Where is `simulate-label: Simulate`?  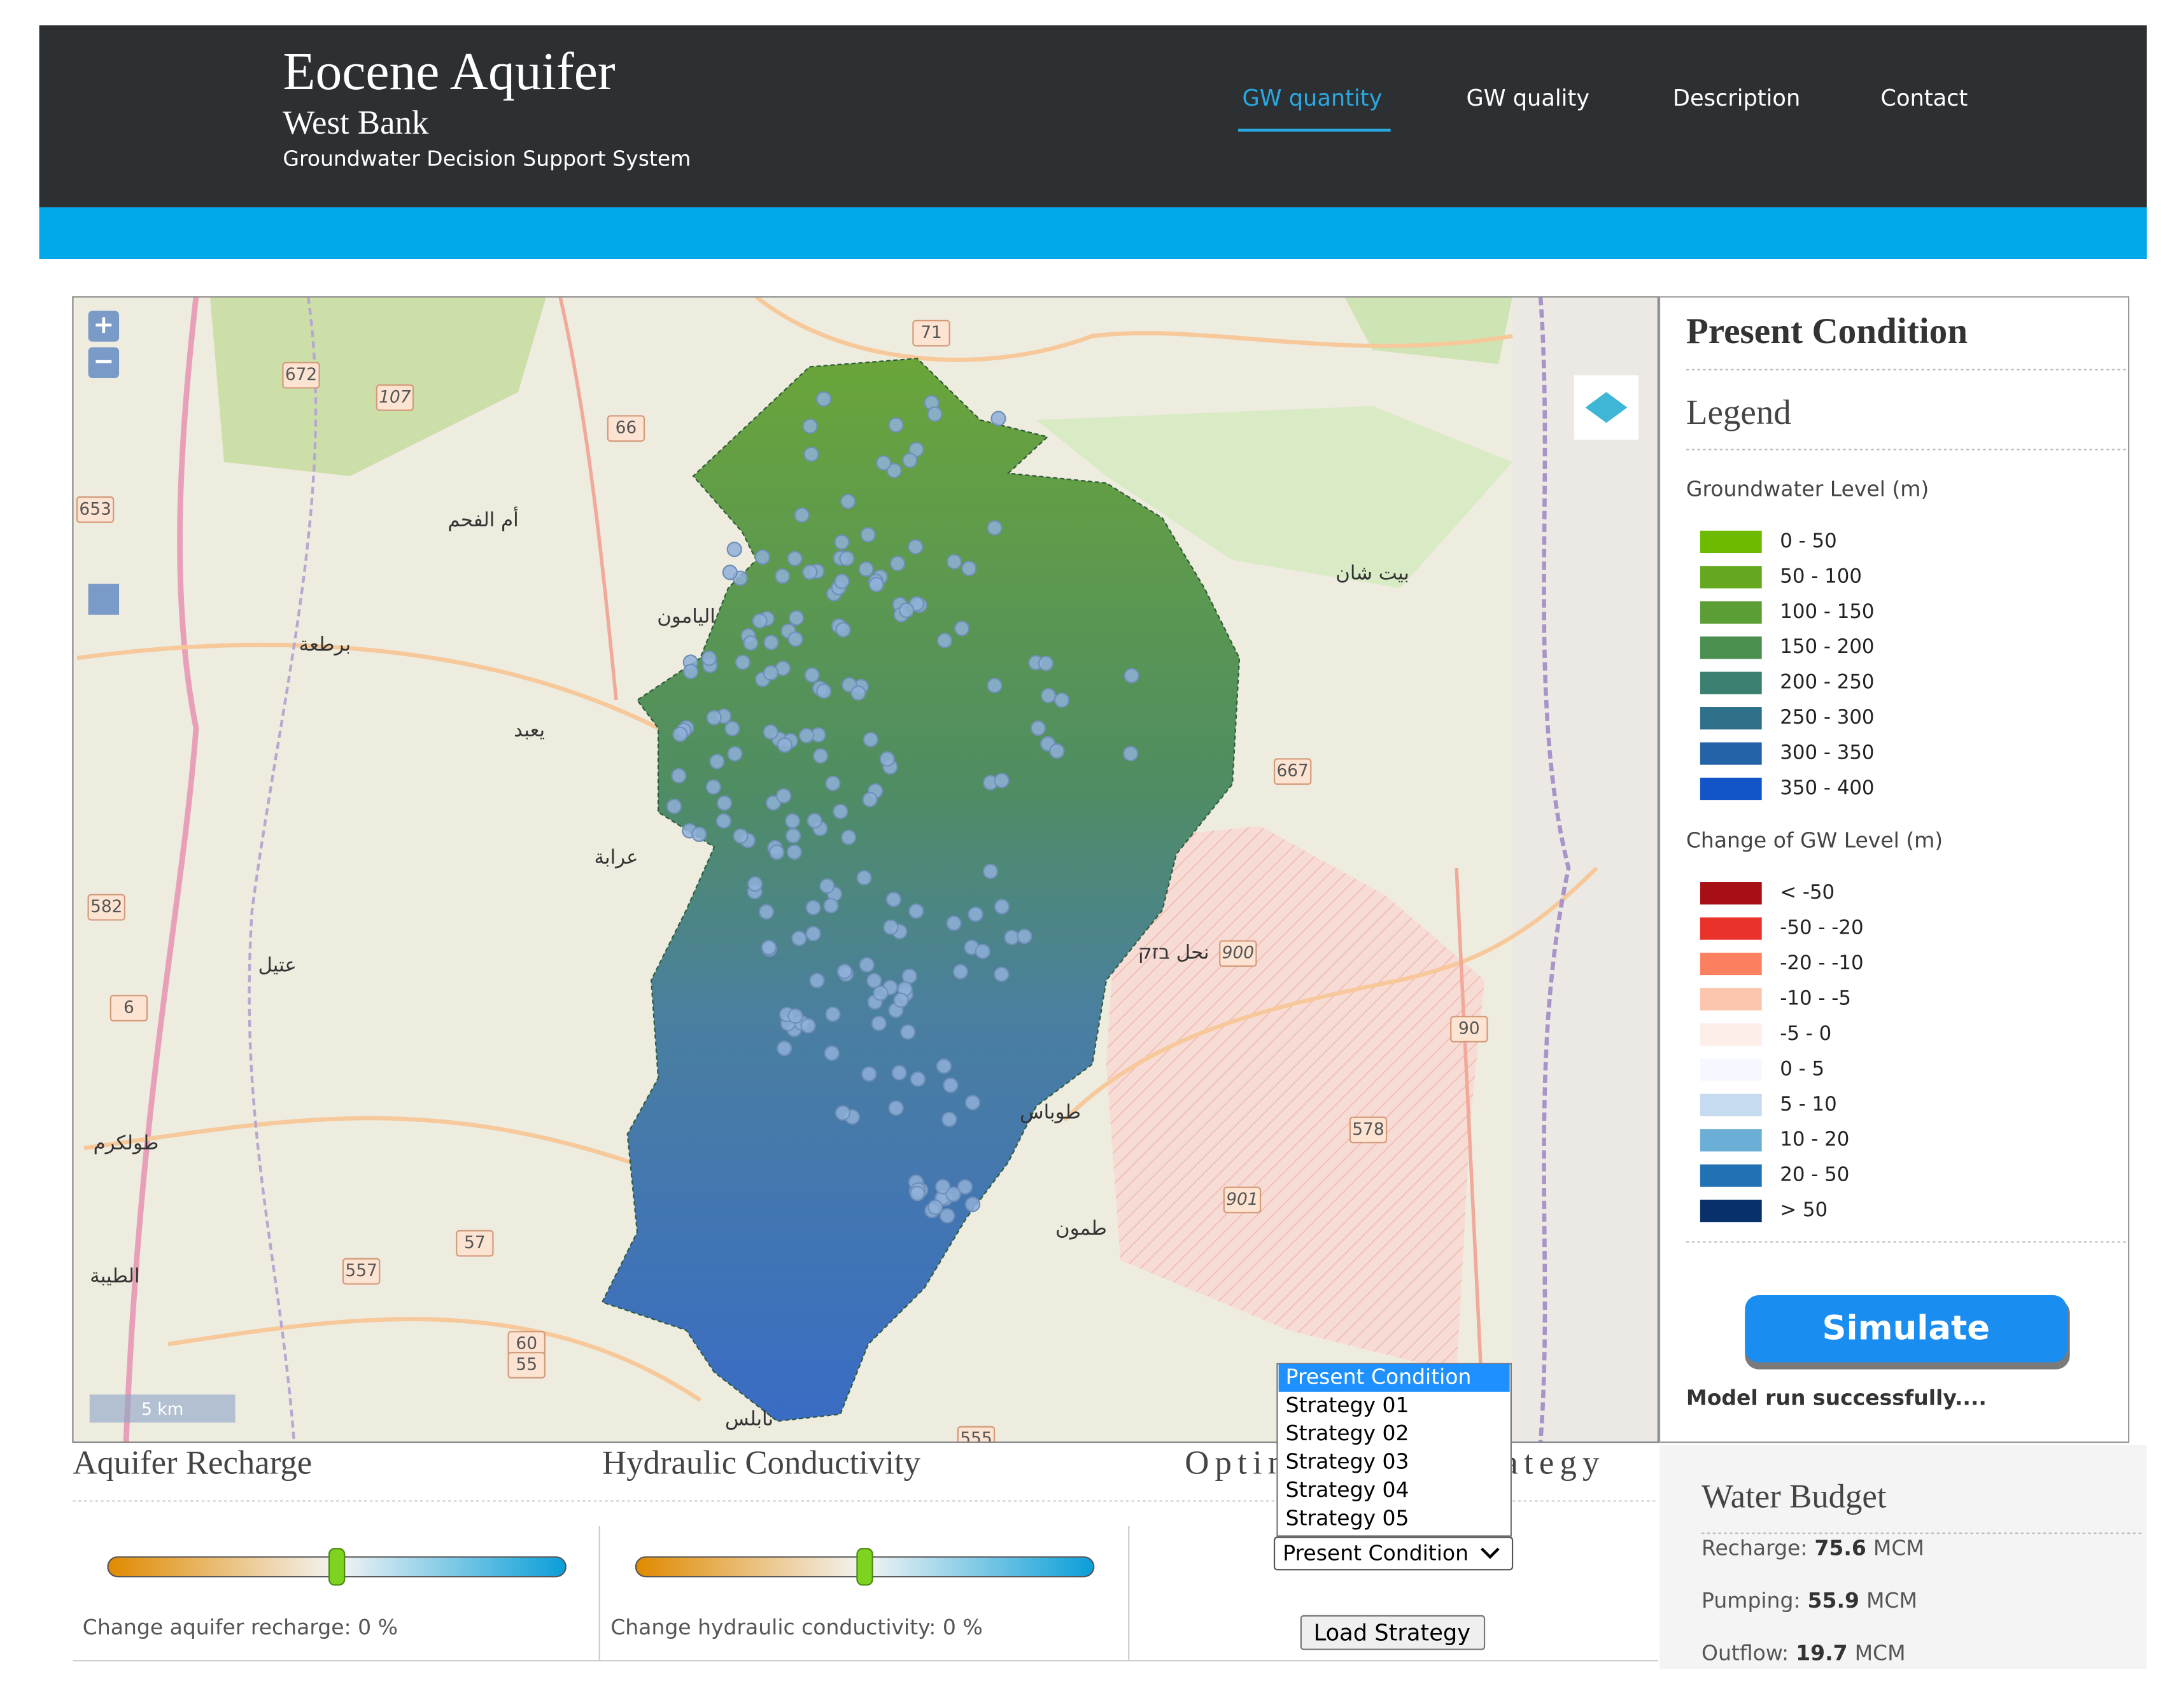
simulate-label: Simulate is located at coordinates (1906, 1328).